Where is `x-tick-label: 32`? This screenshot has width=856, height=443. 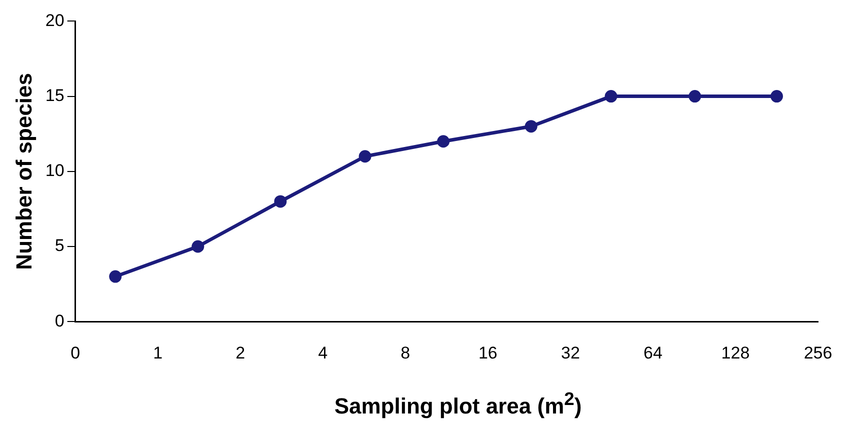 x-tick-label: 32 is located at coordinates (570, 352).